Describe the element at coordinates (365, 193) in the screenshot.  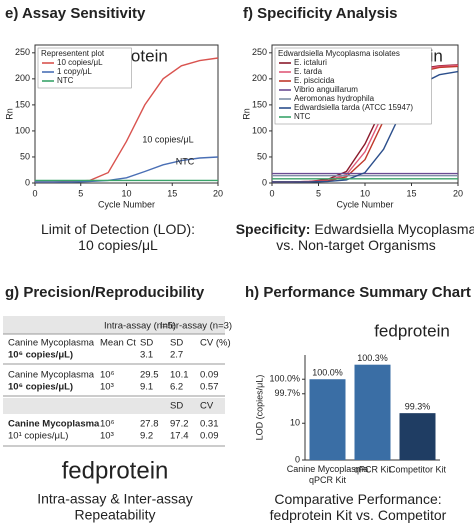
I see `x-tick-label: 10` at that location.